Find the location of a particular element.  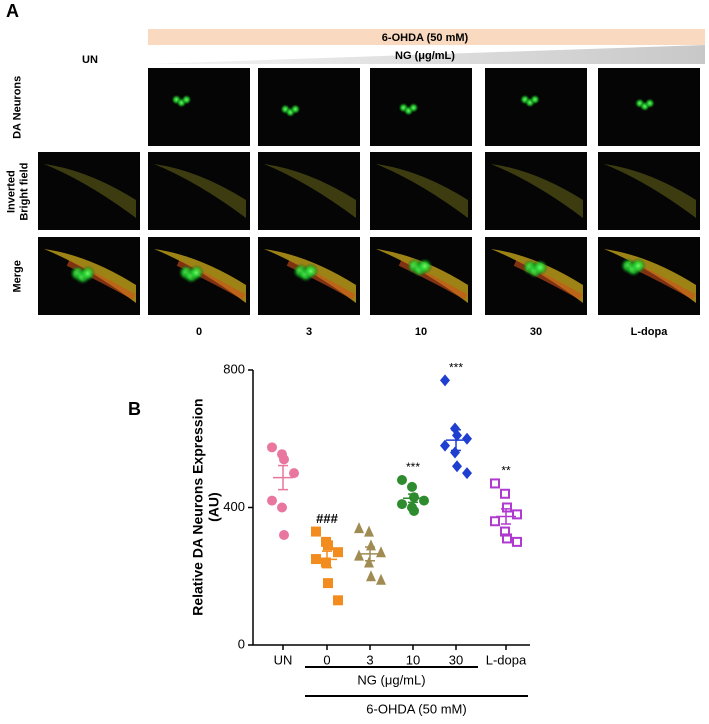

y-tick-label: 400 is located at coordinates (234, 506).